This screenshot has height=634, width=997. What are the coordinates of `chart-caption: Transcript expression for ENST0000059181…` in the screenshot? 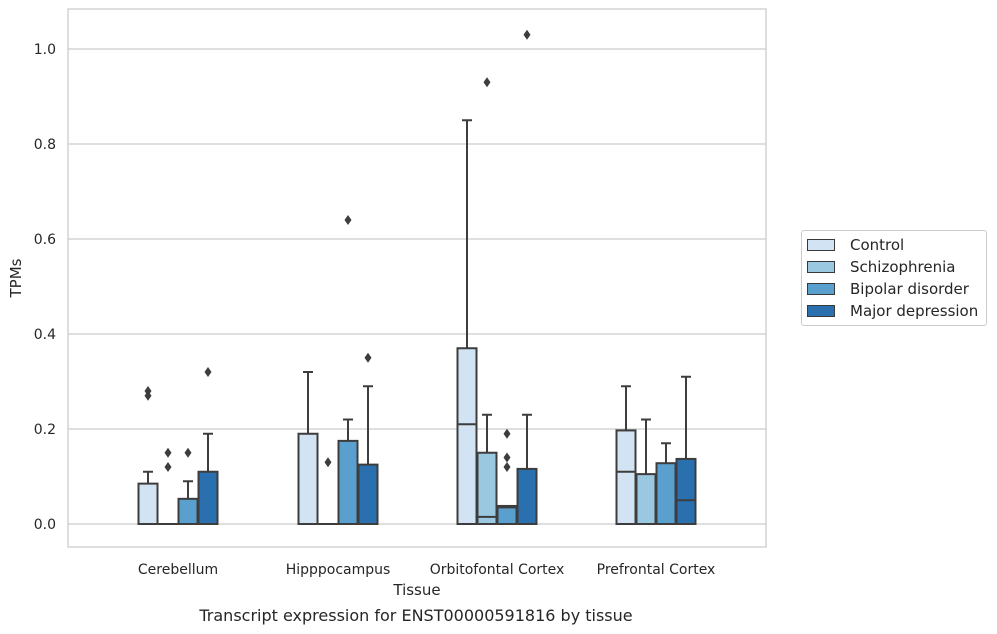 It's located at (416, 615).